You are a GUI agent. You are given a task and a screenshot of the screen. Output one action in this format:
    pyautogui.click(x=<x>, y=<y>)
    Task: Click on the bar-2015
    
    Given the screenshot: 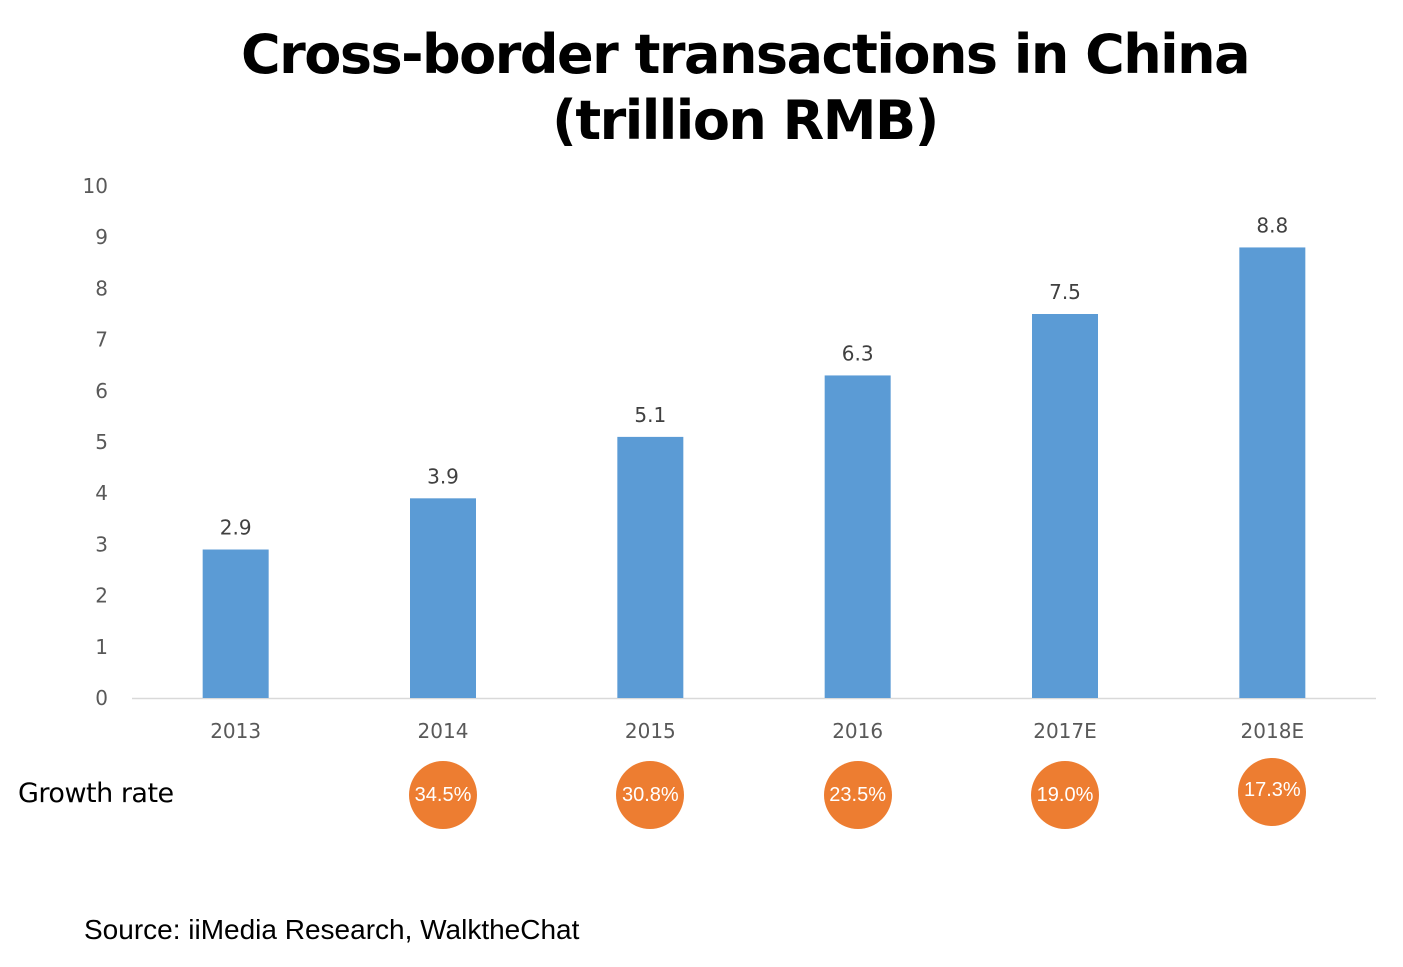 What is the action you would take?
    pyautogui.click(x=650, y=567)
    